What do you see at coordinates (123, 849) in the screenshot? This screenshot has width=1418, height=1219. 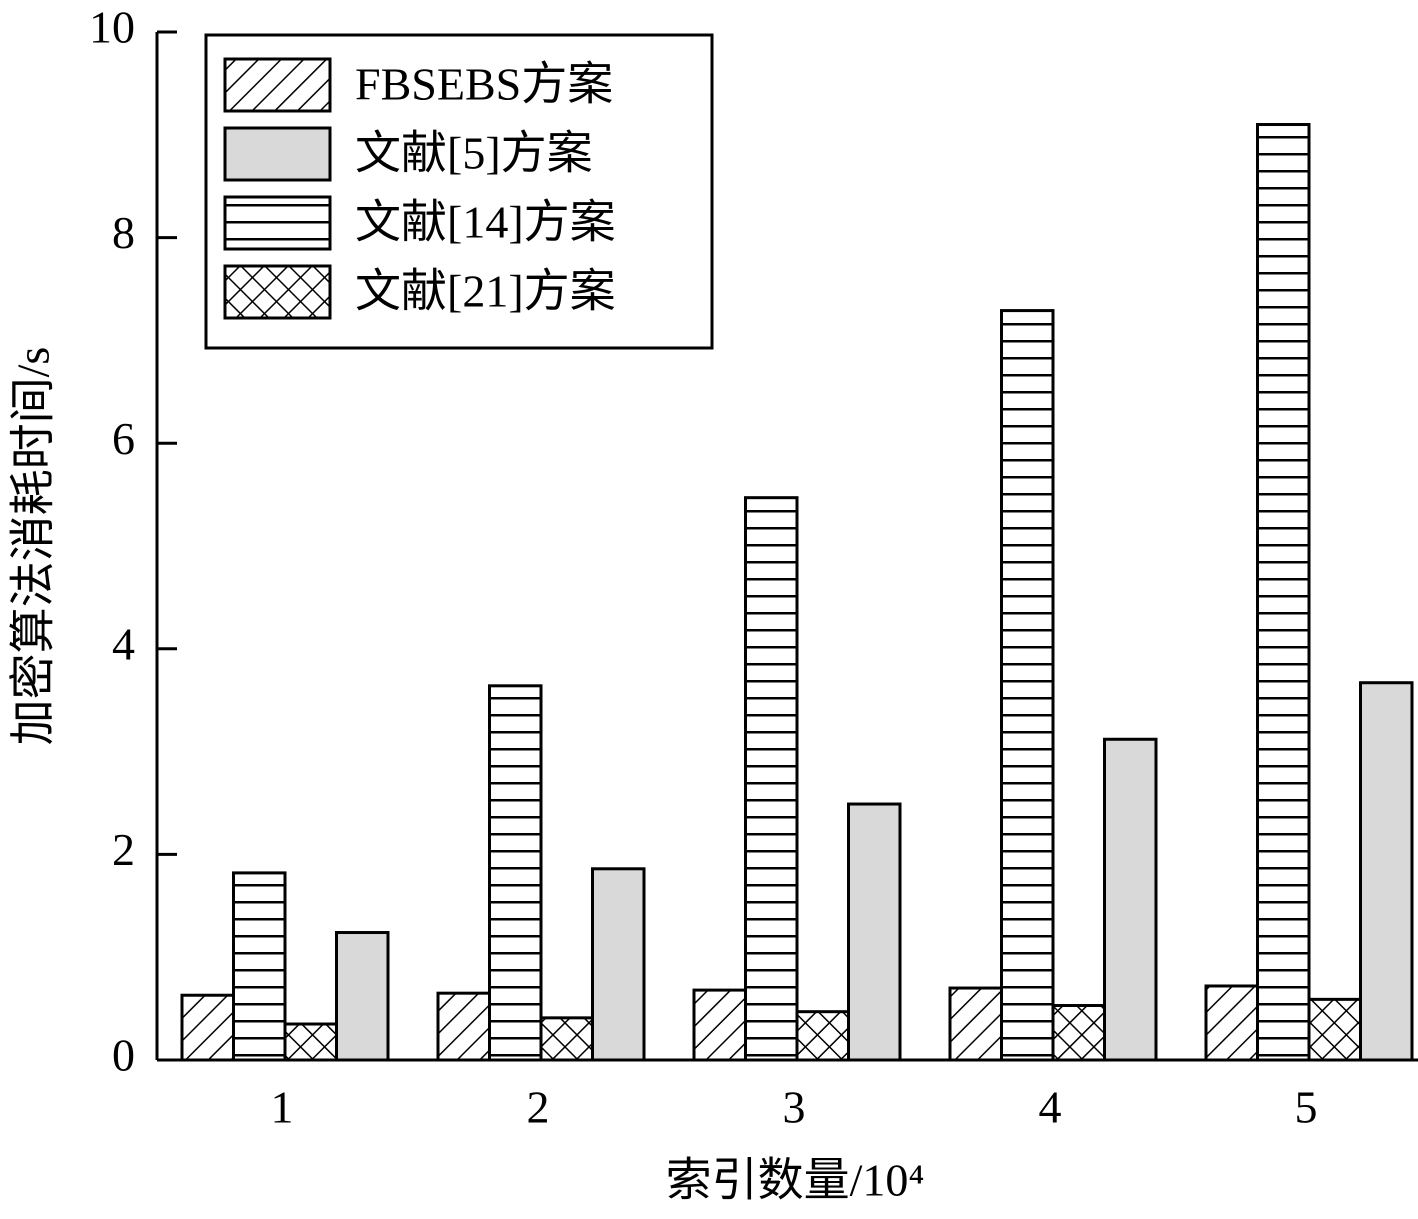 I see `y-tick-label: 2` at bounding box center [123, 849].